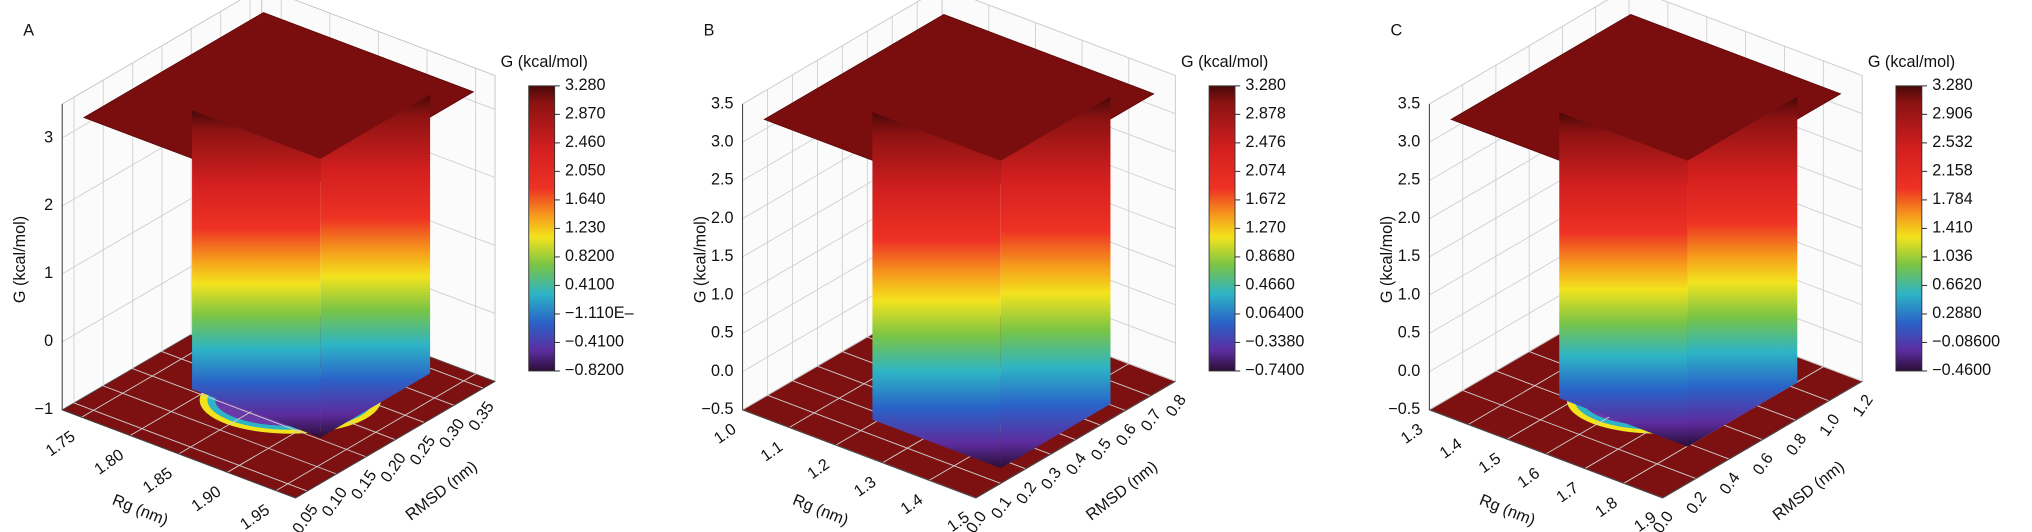 Image resolution: width=2032 pixels, height=532 pixels. What do you see at coordinates (28, 31) in the screenshot?
I see `panel-label: A` at bounding box center [28, 31].